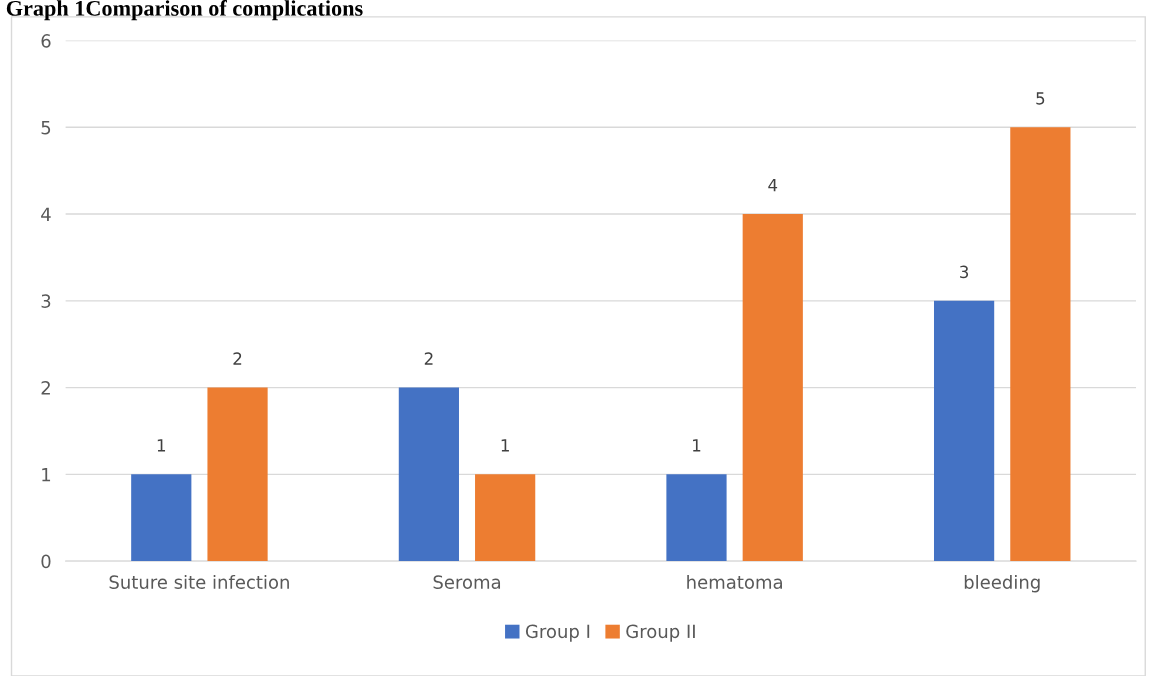 The image size is (1151, 676). I want to click on x-tick-label: Seroma, so click(467, 582).